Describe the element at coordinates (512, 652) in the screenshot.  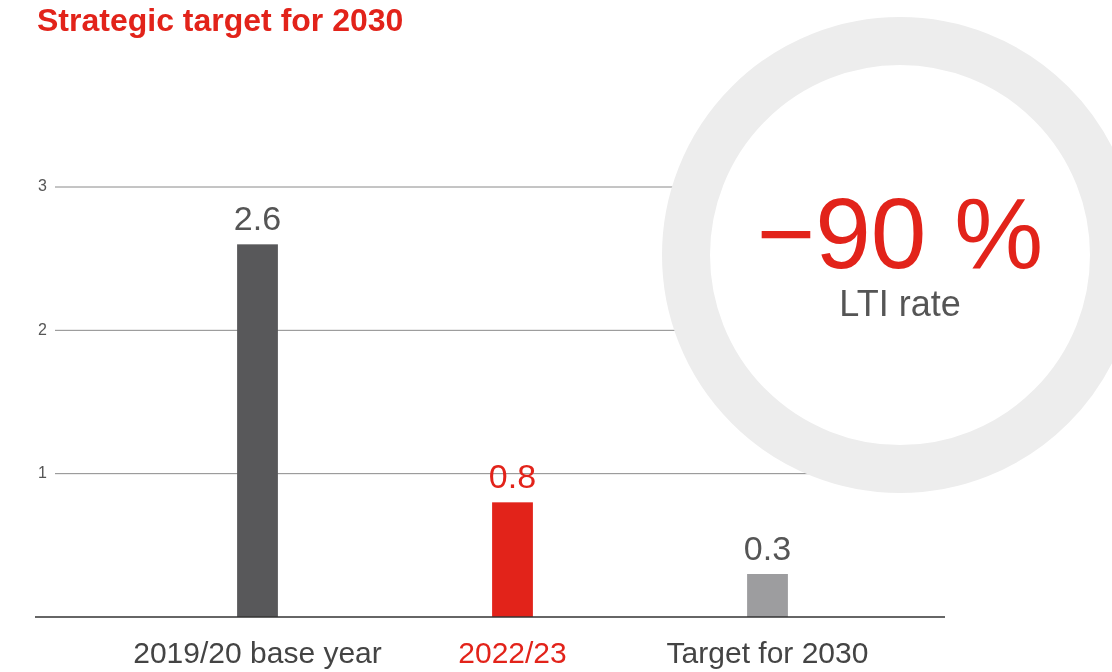
I see `x-tick-label: 2022/23` at that location.